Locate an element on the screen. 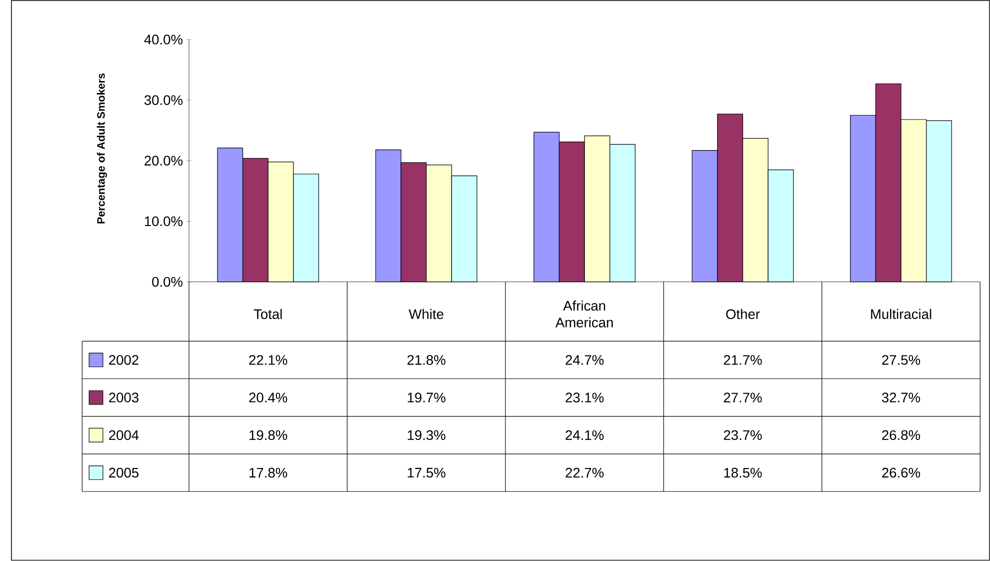  y-tick-label: 0.0% is located at coordinates (167, 282).